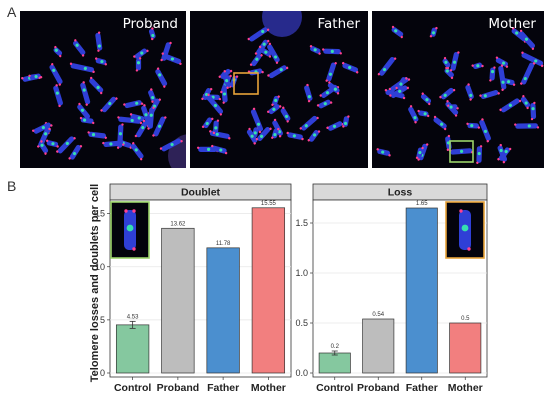 This screenshot has width=550, height=405. Describe the element at coordinates (378, 346) in the screenshot. I see `bar-proband` at that location.